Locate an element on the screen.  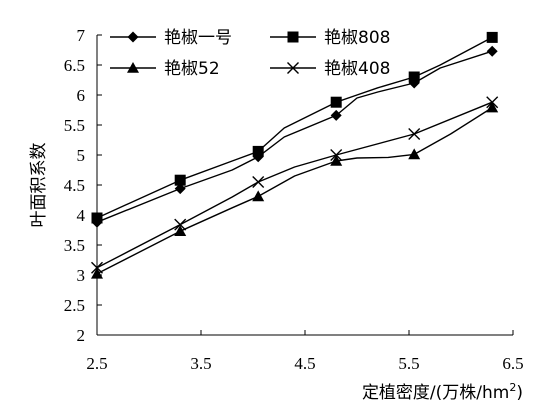
y-tick-label: 2 is located at coordinates (81, 335).